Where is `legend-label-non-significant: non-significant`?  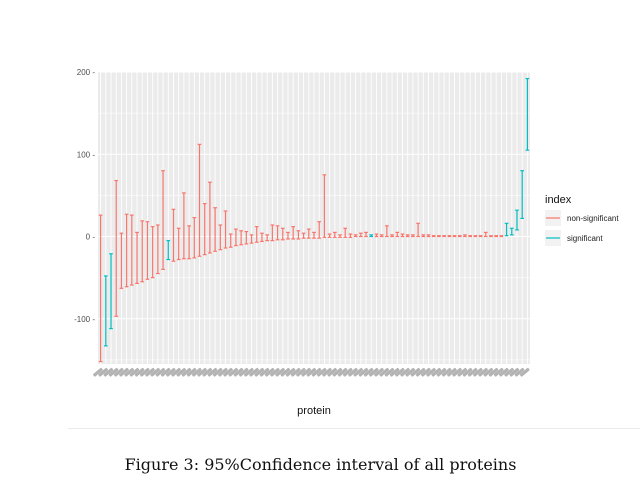 legend-label-non-significant: non-significant is located at coordinates (593, 218).